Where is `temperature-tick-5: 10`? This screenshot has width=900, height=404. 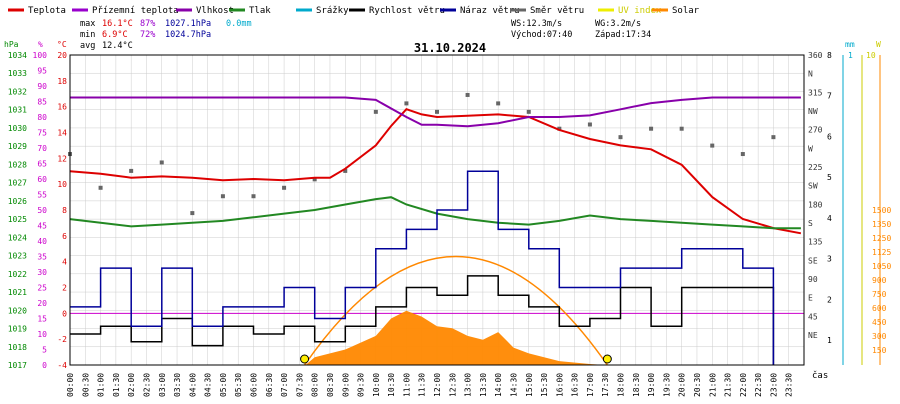 temperature-tick-5: 10 is located at coordinates (62, 184).